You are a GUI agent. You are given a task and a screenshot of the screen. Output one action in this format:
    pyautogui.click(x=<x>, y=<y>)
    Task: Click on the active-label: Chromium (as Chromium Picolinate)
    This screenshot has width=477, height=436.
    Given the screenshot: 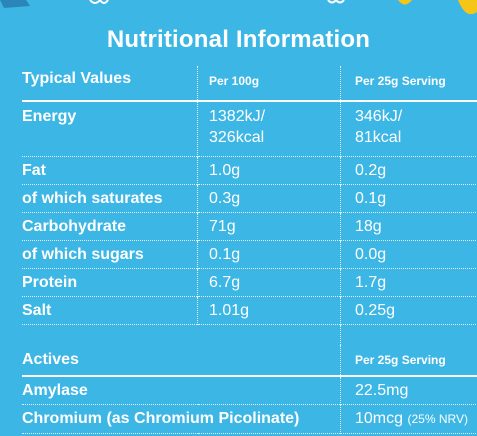 What is the action you would take?
    pyautogui.click(x=161, y=418)
    